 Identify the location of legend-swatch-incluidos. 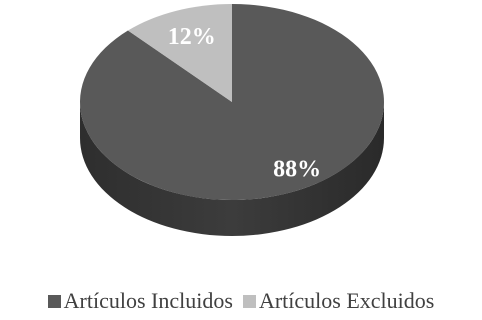
(54, 301).